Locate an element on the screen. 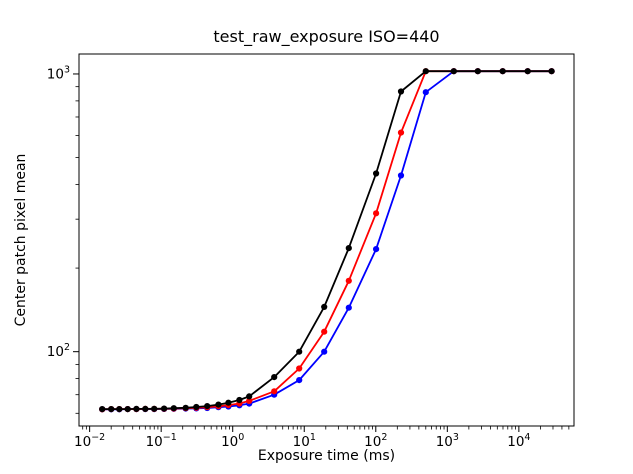 This screenshot has height=474, width=633. y-tick-label: 10³ is located at coordinates (58, 73).